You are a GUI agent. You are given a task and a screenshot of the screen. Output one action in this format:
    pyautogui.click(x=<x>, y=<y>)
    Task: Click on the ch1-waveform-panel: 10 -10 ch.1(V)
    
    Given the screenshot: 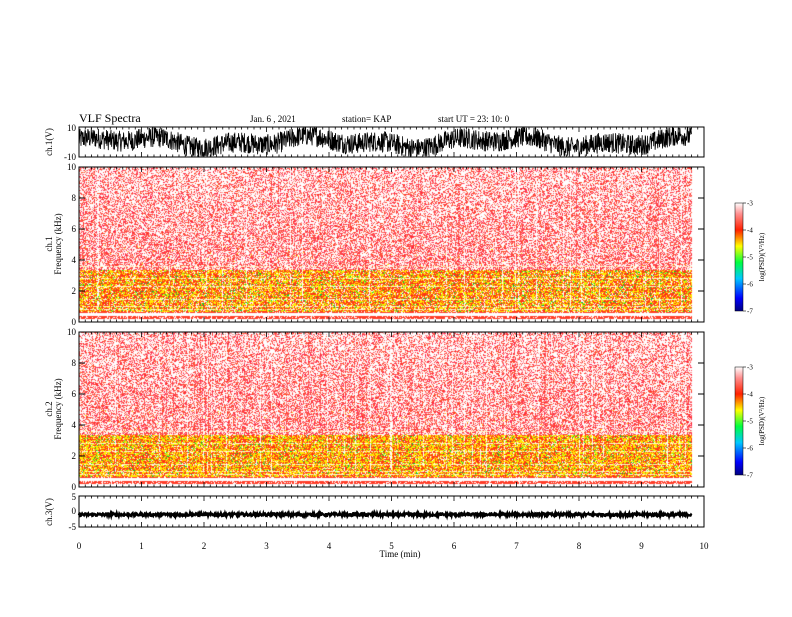 What is the action you would take?
    pyautogui.click(x=374, y=142)
    